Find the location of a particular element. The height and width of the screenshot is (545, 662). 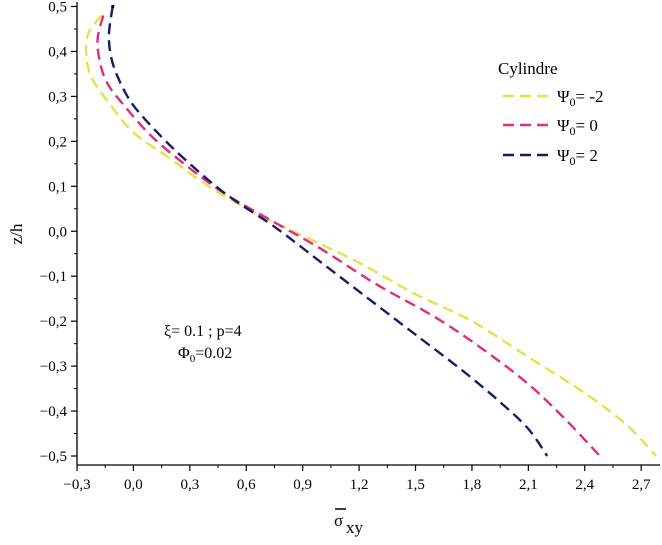

y-tick-label: 0,4 is located at coordinates (57, 52).